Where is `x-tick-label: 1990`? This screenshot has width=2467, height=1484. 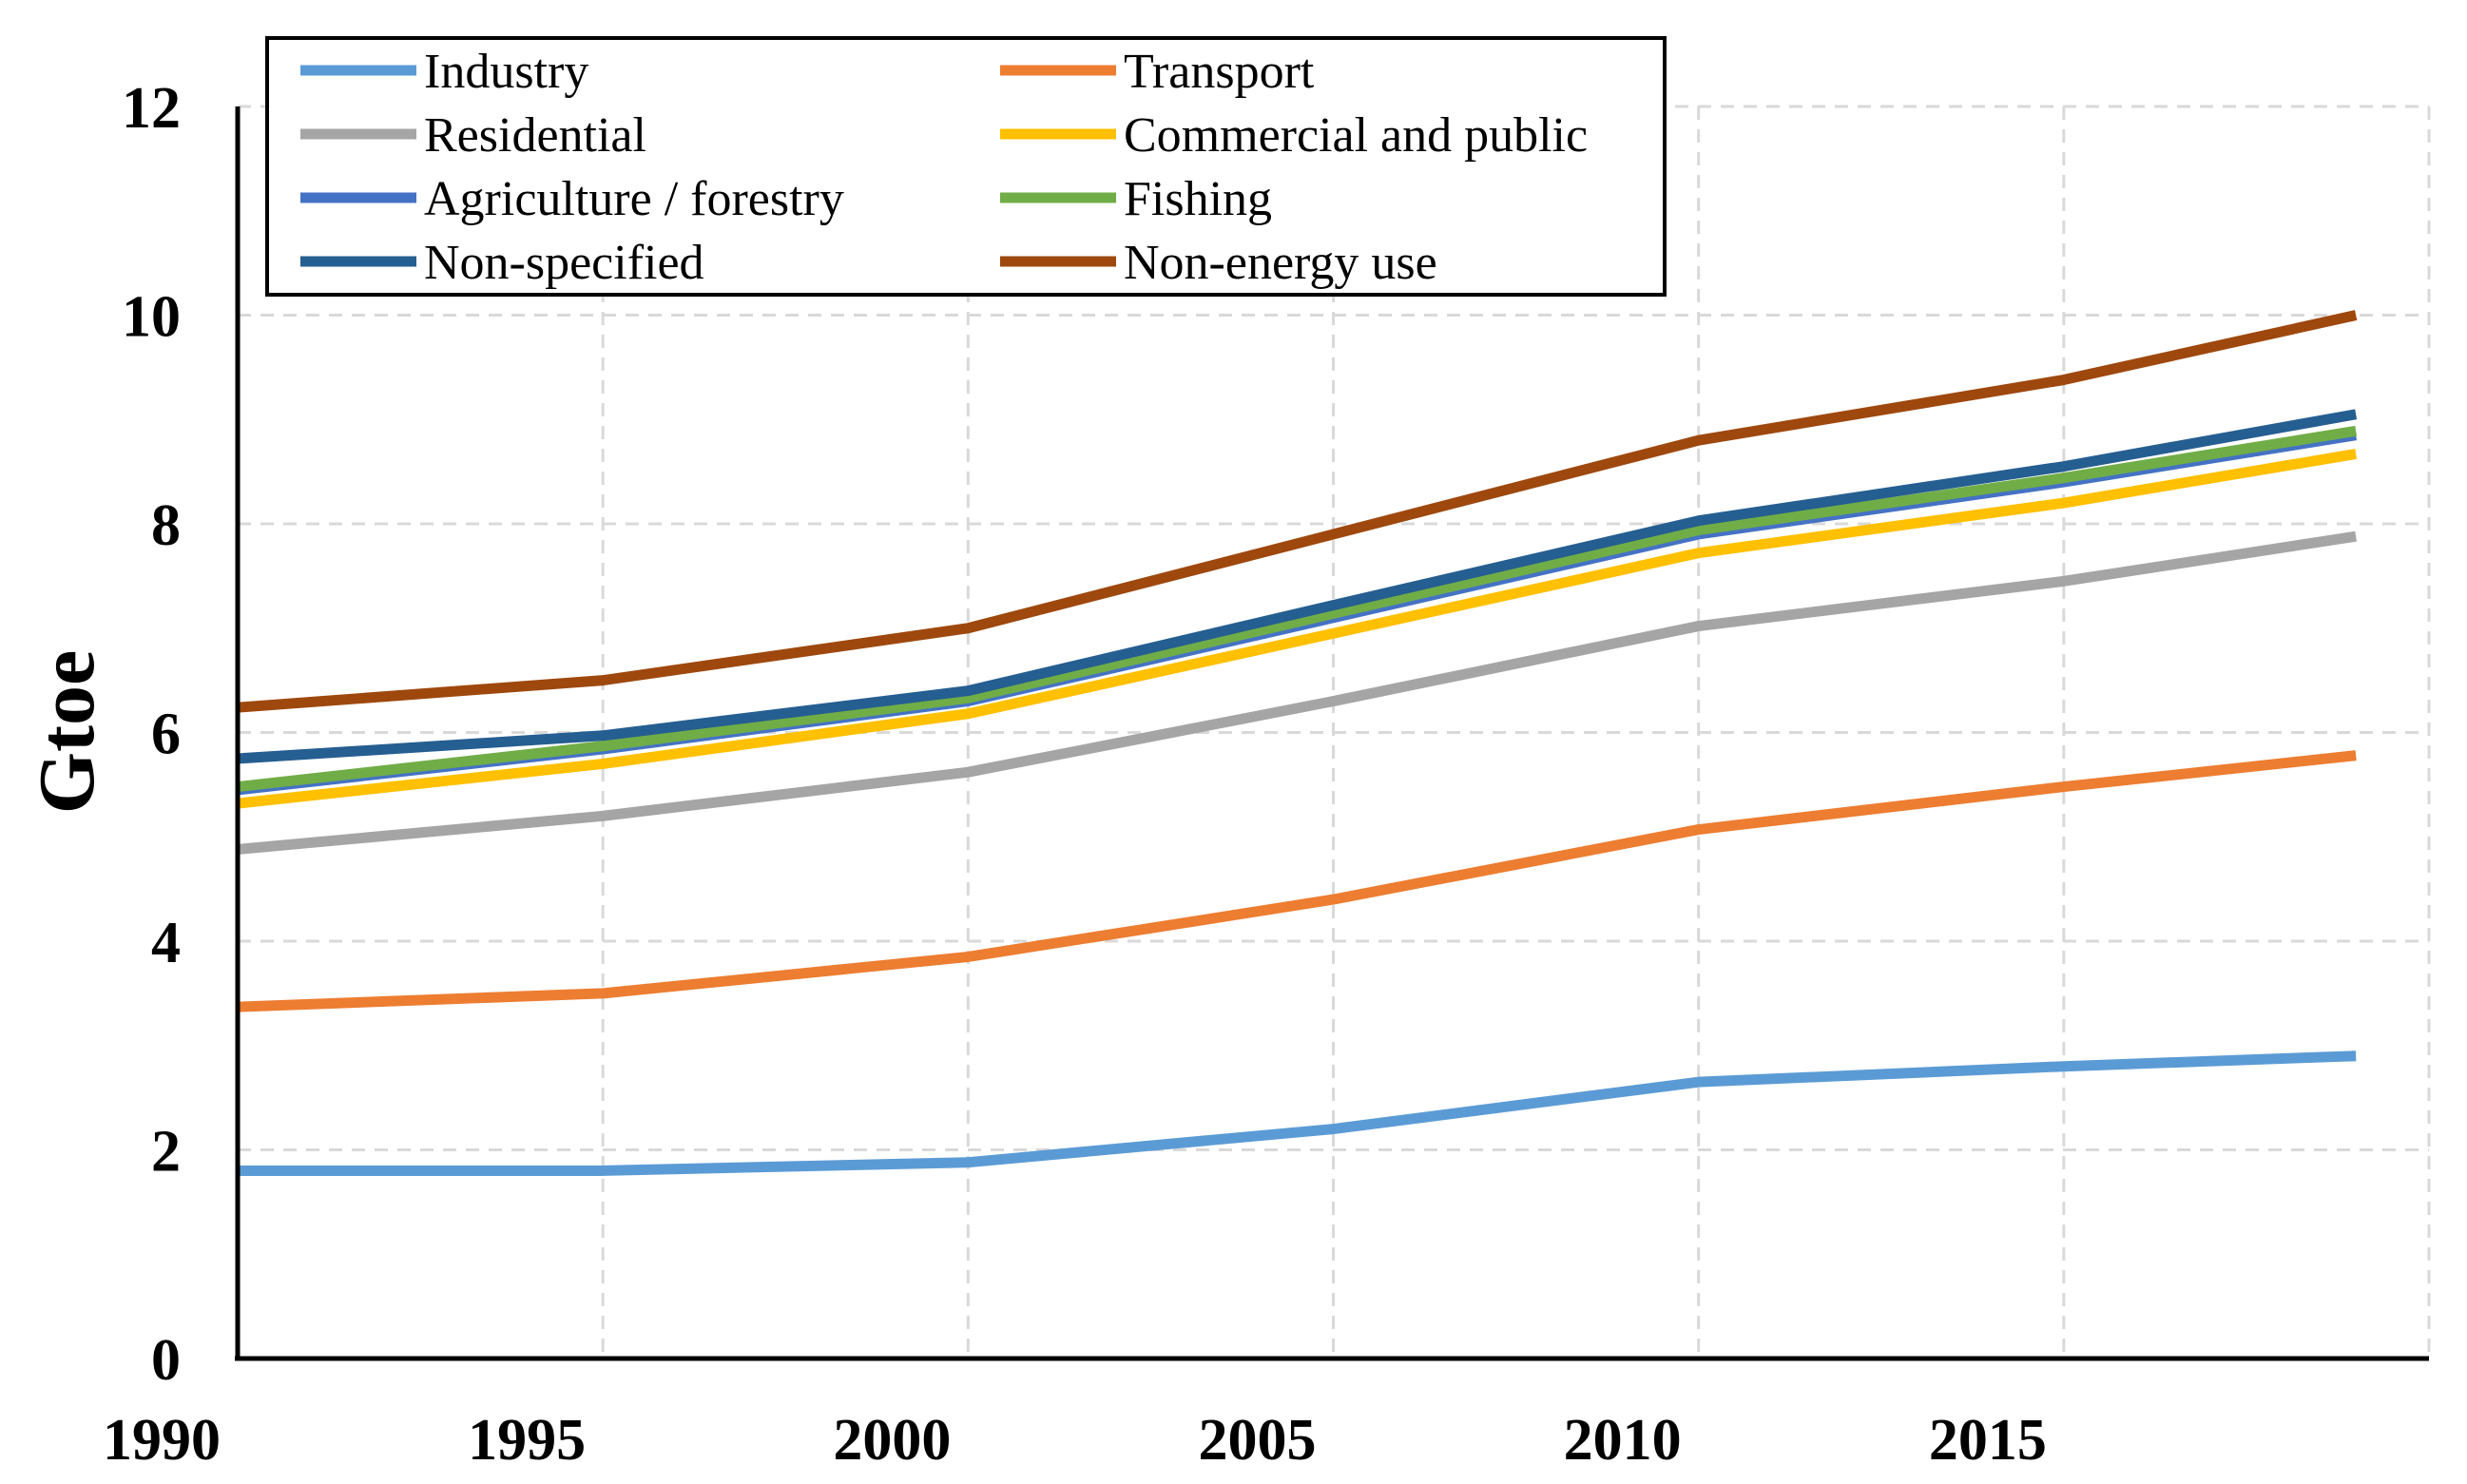
x-tick-label: 1990 is located at coordinates (162, 1440).